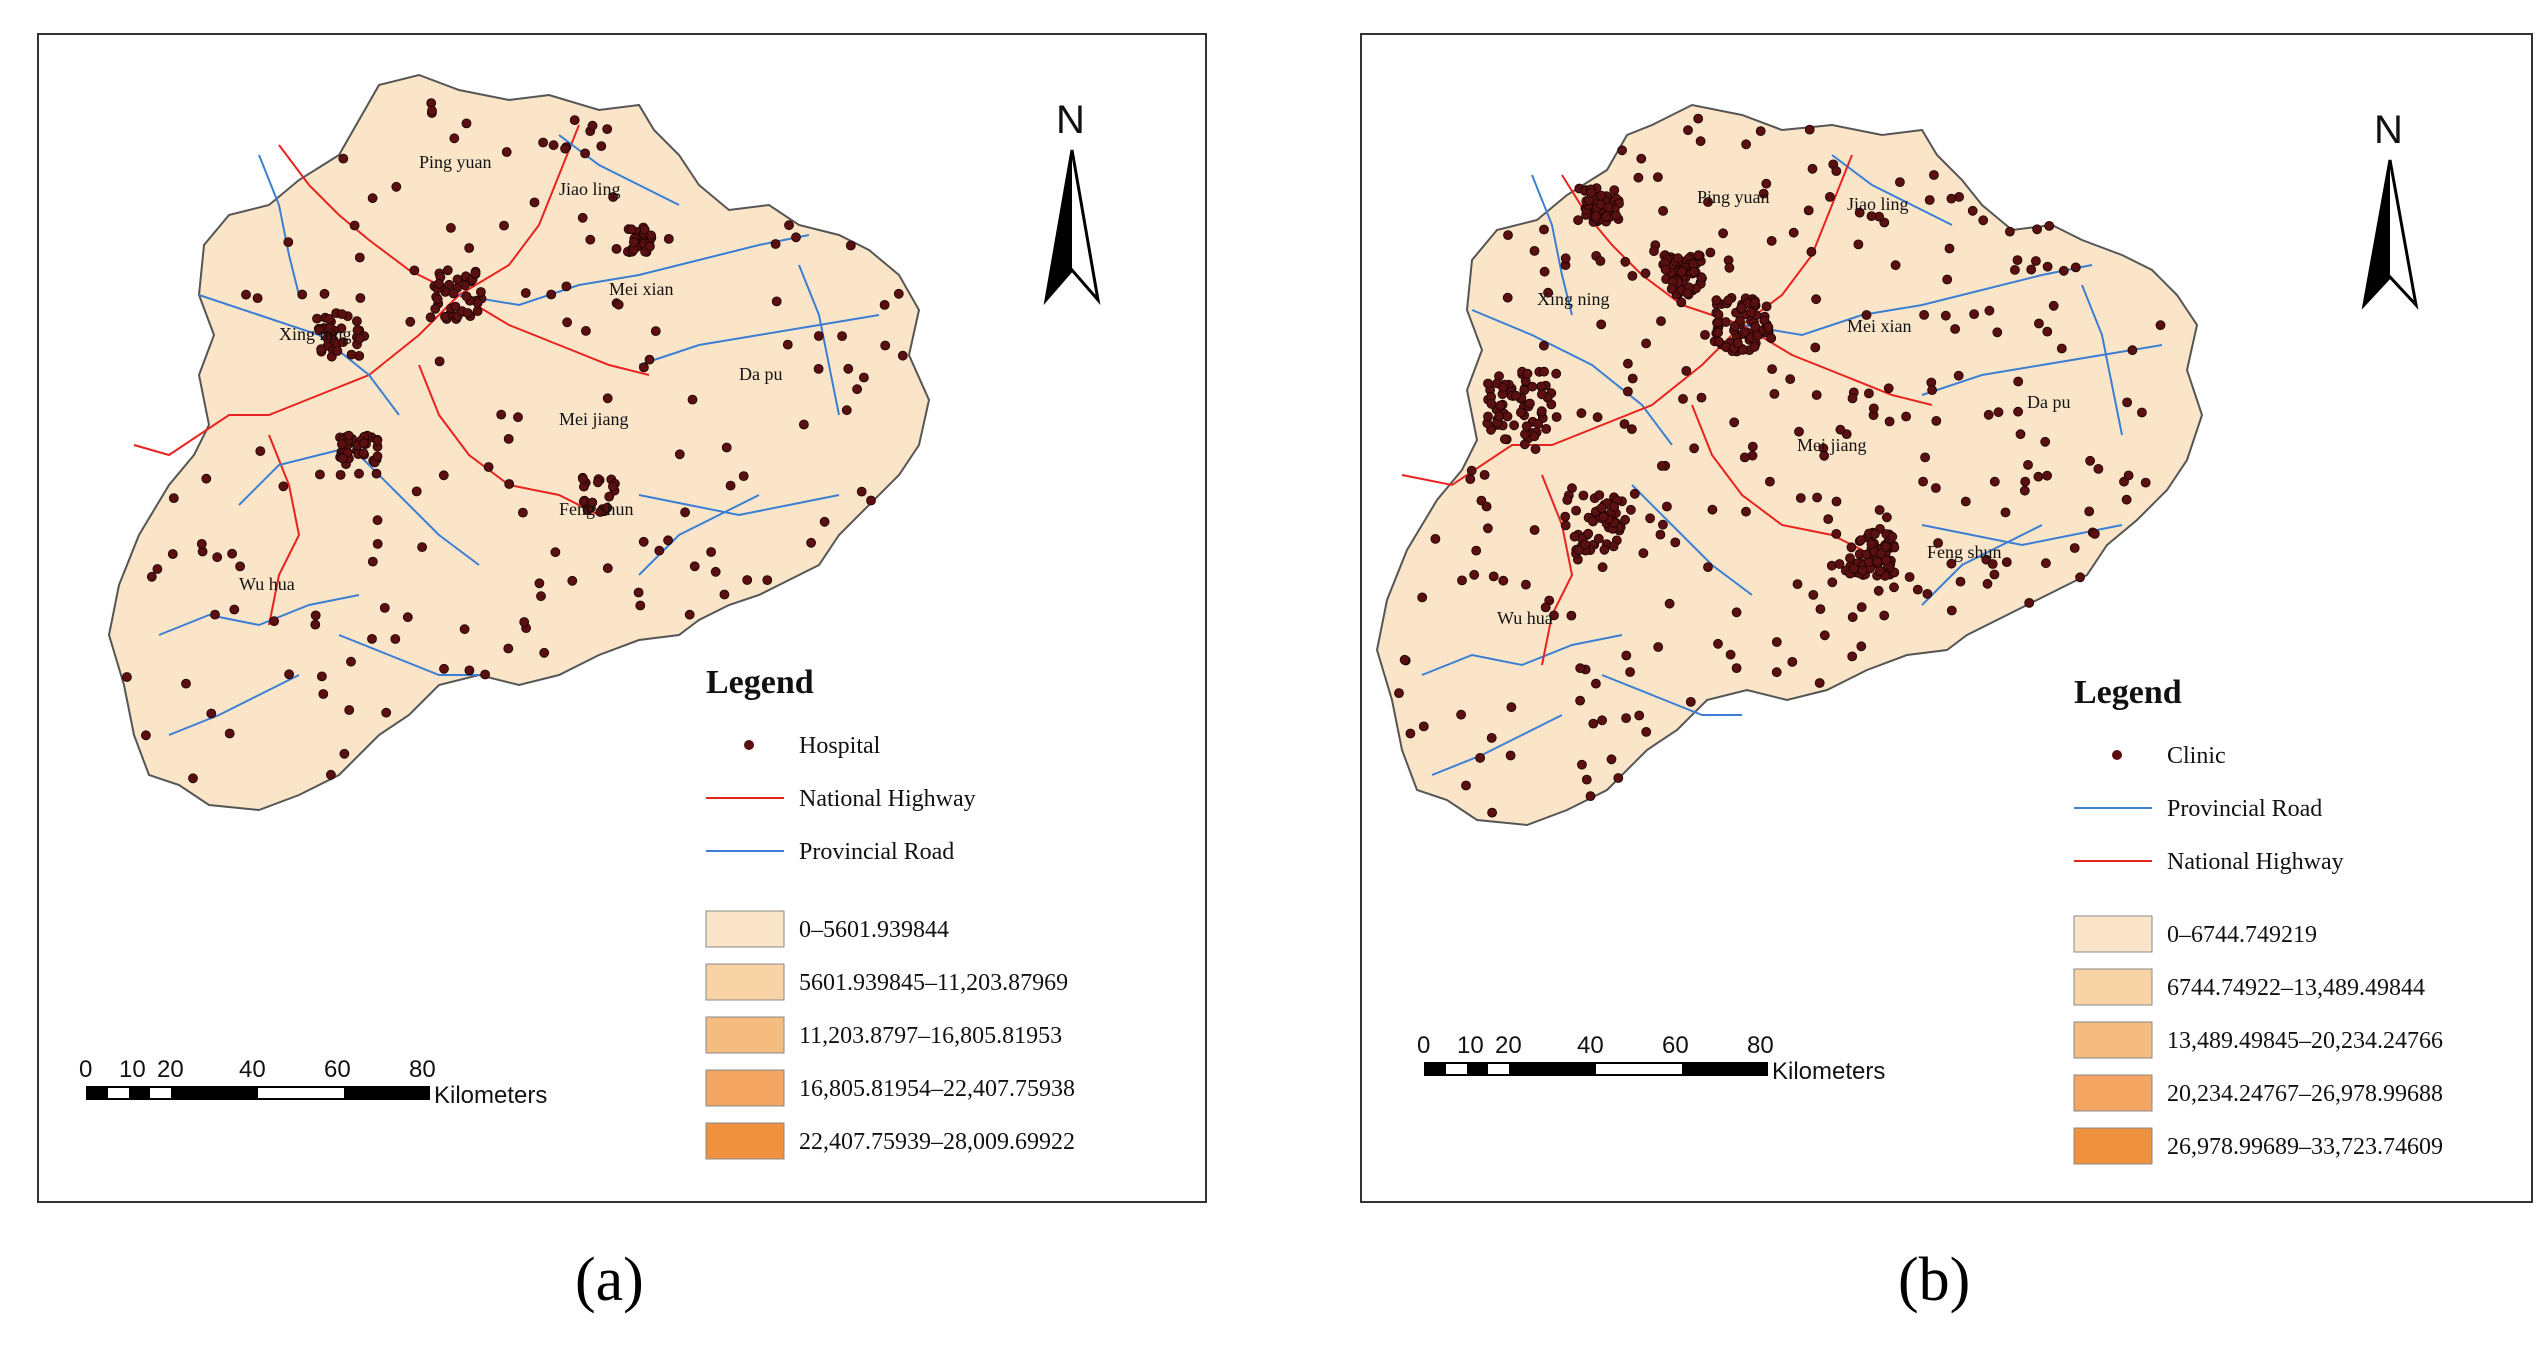  Describe the element at coordinates (2390, 209) in the screenshot. I see `north-arrow: N` at that location.